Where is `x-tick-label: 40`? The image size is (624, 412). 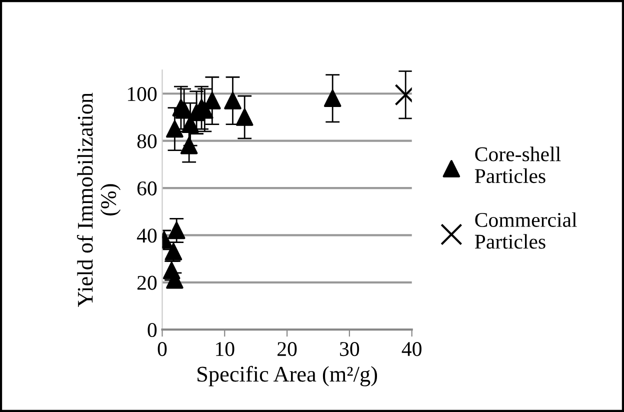
x-tick-label: 40 is located at coordinates (412, 349).